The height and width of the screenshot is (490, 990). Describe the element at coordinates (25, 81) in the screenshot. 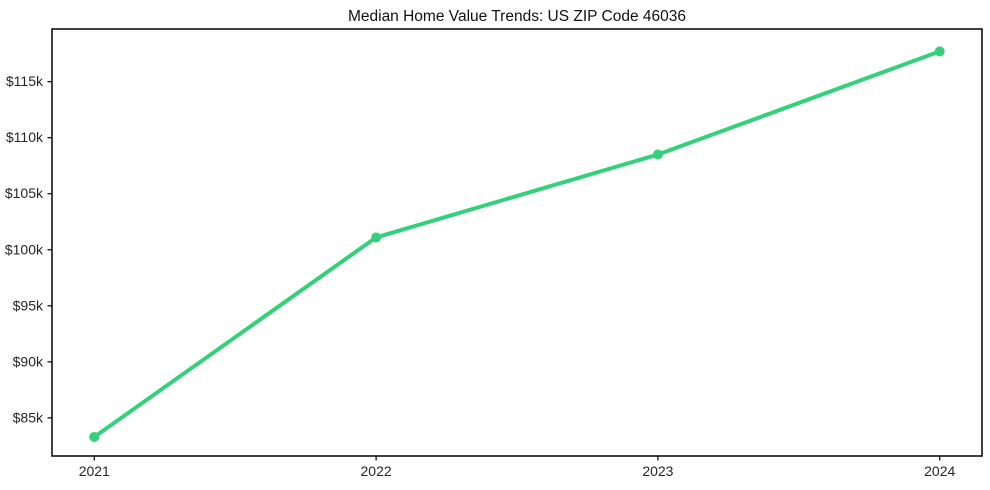

I see `y-tick-label: $115k` at that location.